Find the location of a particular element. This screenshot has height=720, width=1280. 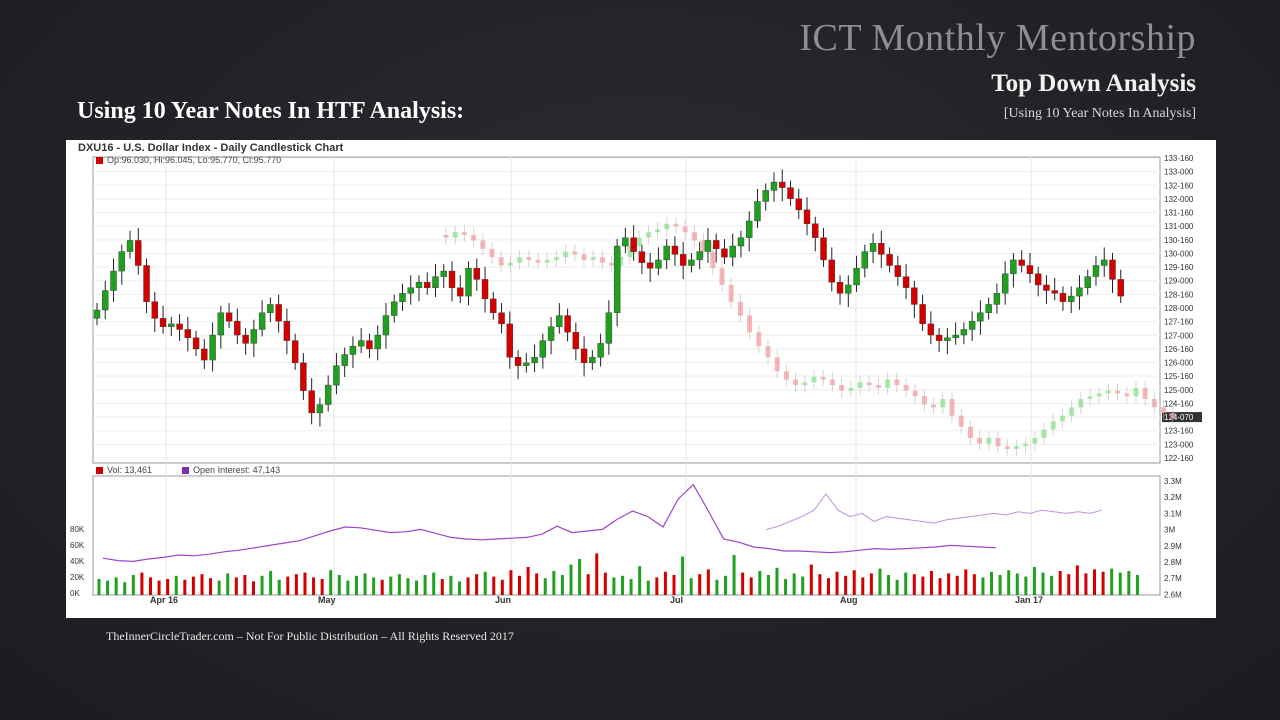

legend-swatch-volume is located at coordinates (99, 470).